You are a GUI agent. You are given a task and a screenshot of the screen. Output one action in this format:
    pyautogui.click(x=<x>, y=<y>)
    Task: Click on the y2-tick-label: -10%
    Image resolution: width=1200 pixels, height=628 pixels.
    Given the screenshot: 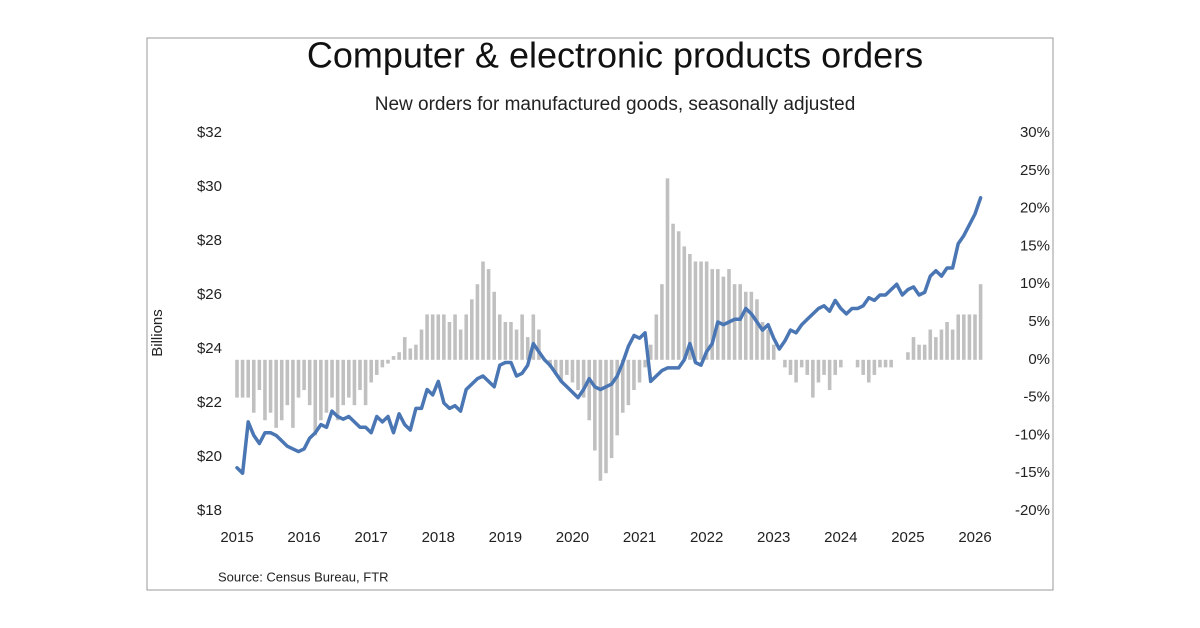 What is the action you would take?
    pyautogui.click(x=1032, y=434)
    